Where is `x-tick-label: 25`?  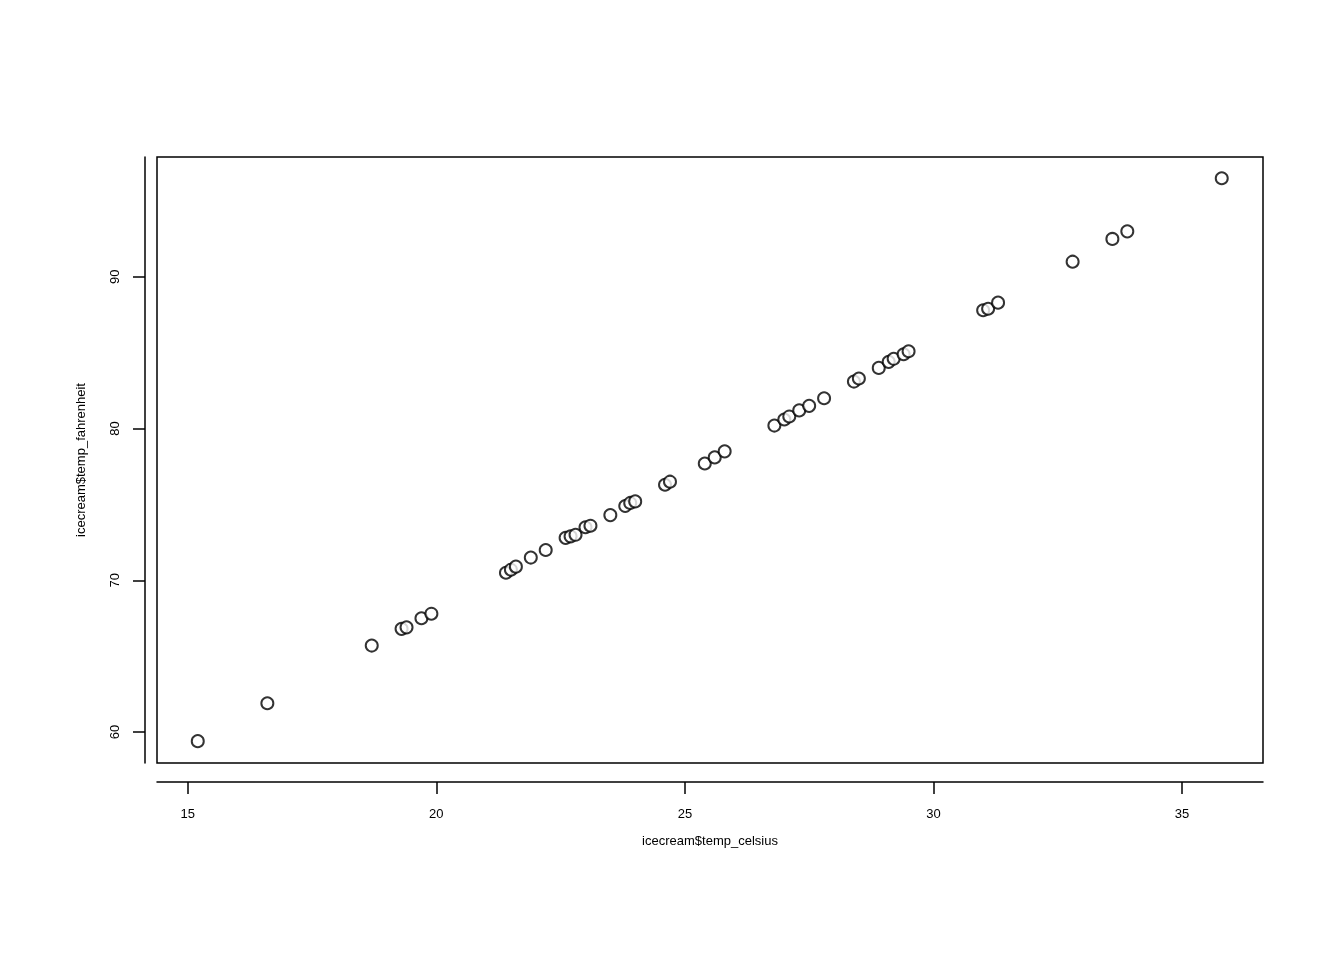
x-tick-label: 25 is located at coordinates (685, 813).